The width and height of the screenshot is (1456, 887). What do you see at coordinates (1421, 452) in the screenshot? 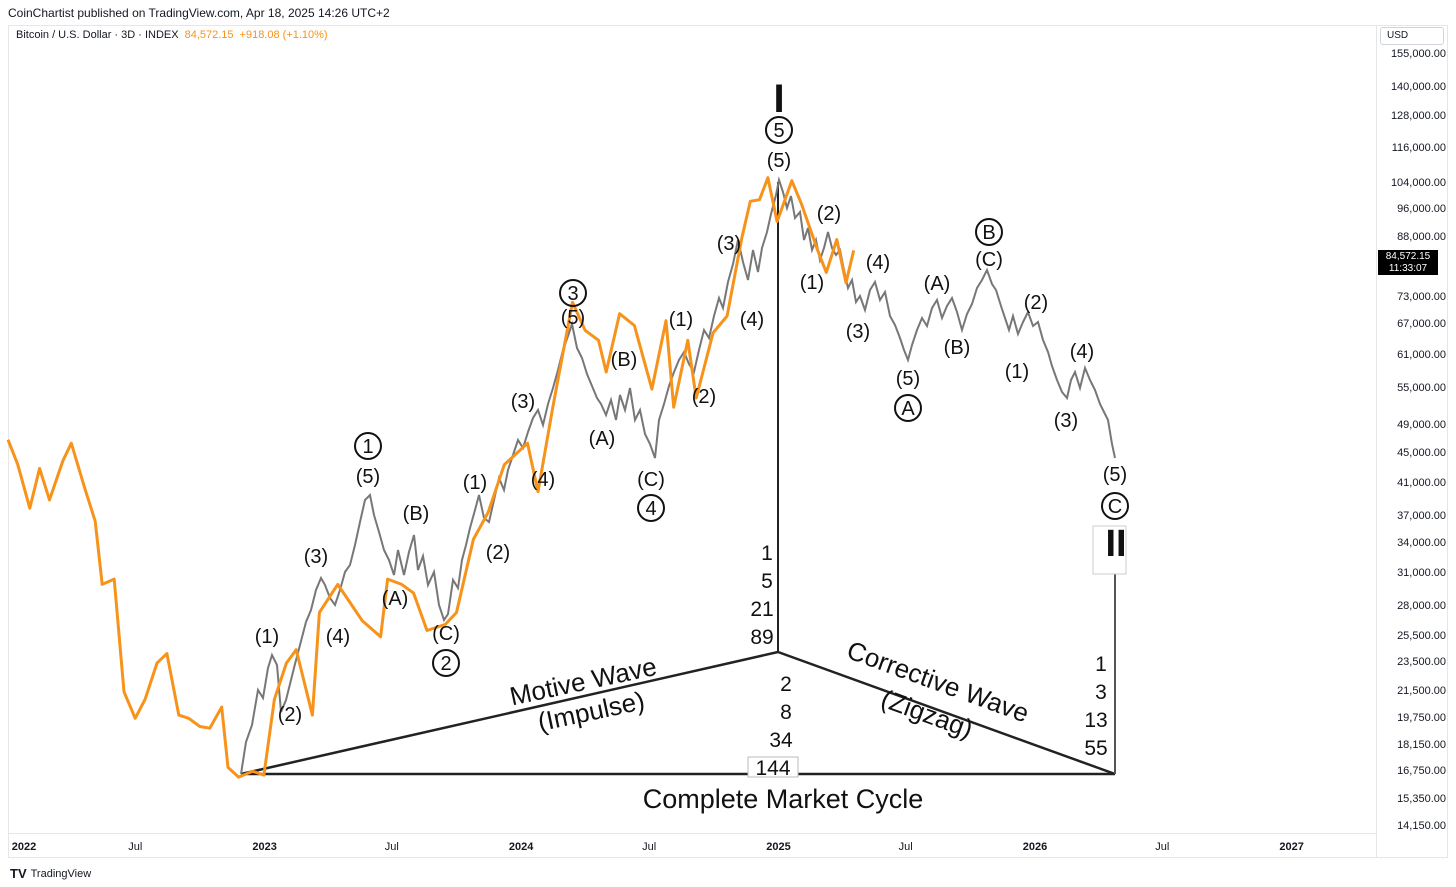
I see `price-axis-label: 45,000.00` at bounding box center [1421, 452].